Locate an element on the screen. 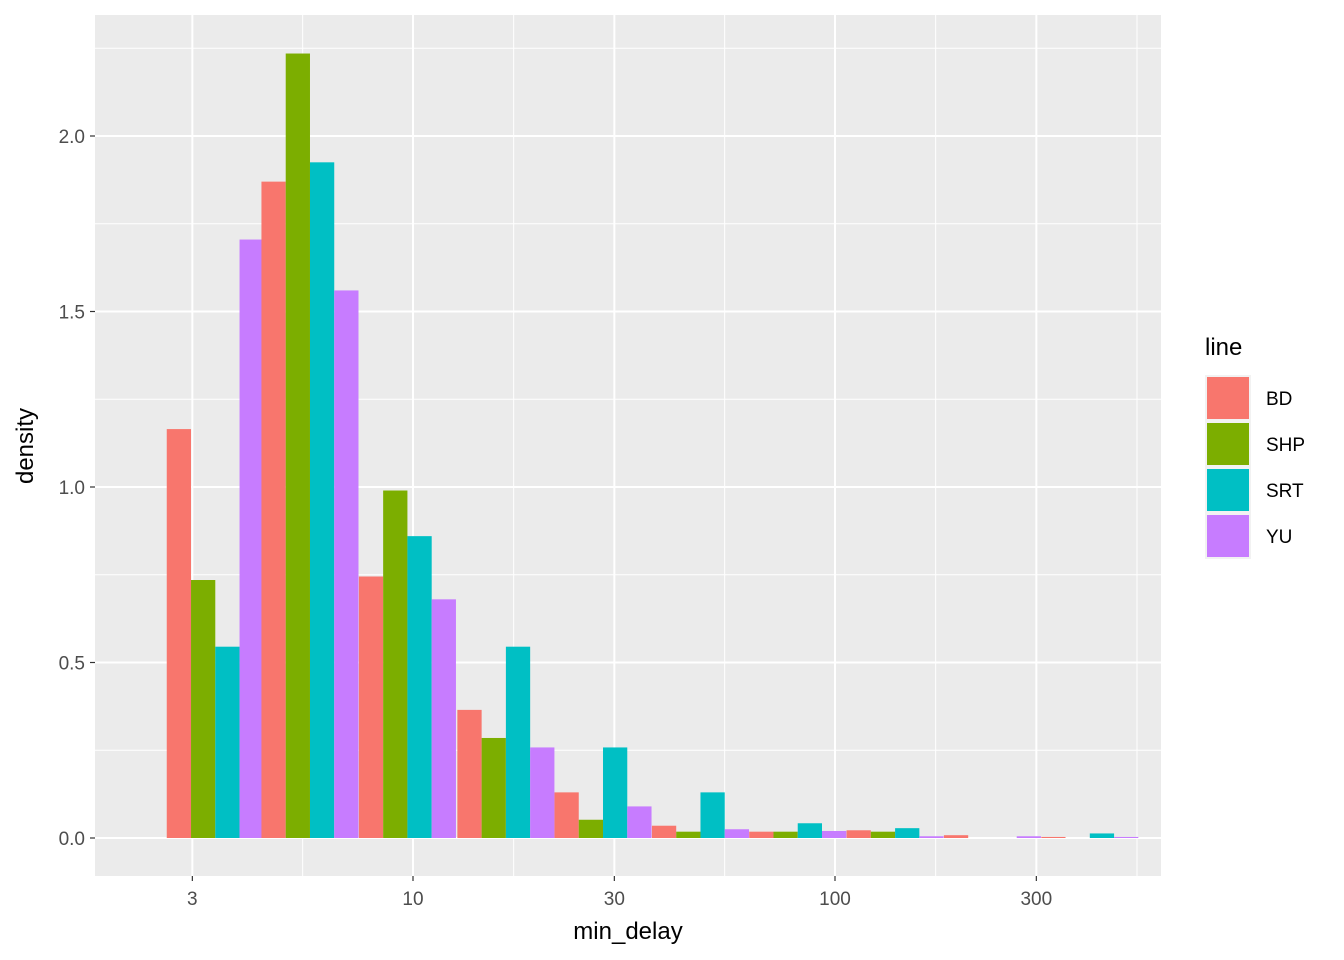 This screenshot has width=1344, height=960. x-tick-label: 3 is located at coordinates (192, 899).